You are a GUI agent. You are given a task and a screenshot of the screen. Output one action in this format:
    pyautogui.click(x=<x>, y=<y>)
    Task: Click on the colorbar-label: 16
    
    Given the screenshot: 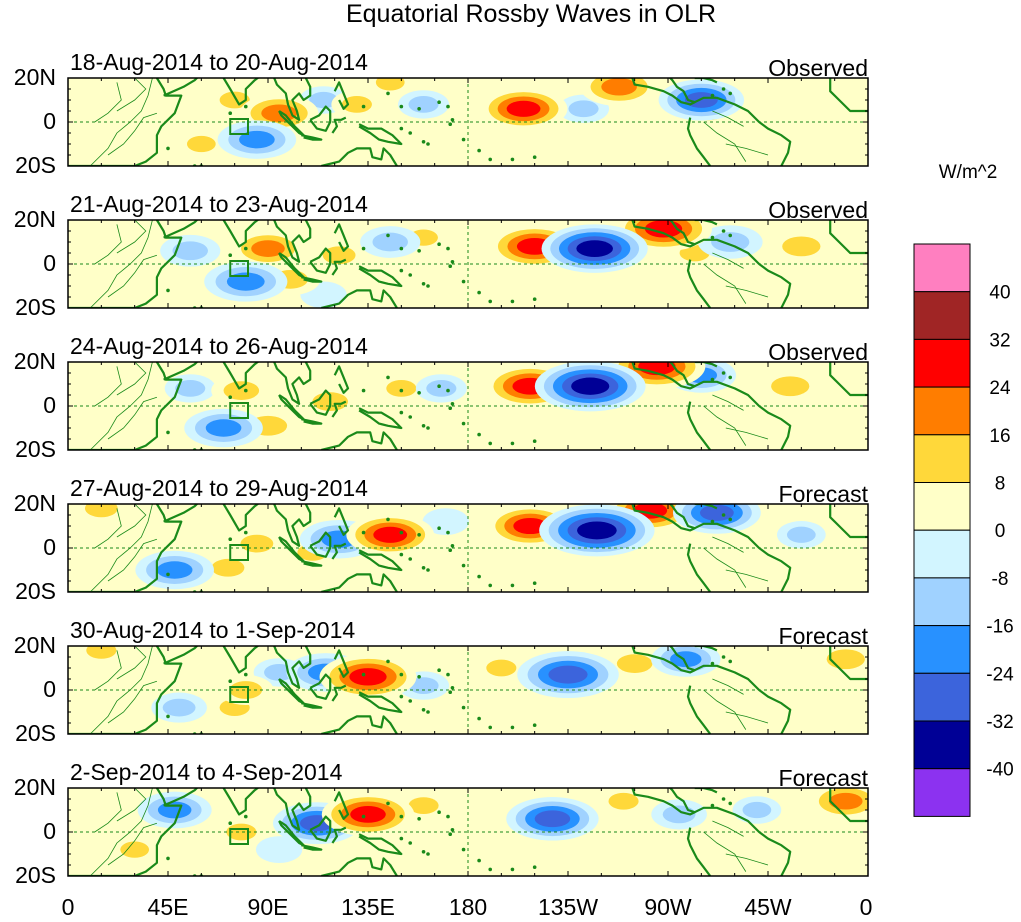 What is the action you would take?
    pyautogui.click(x=999, y=436)
    